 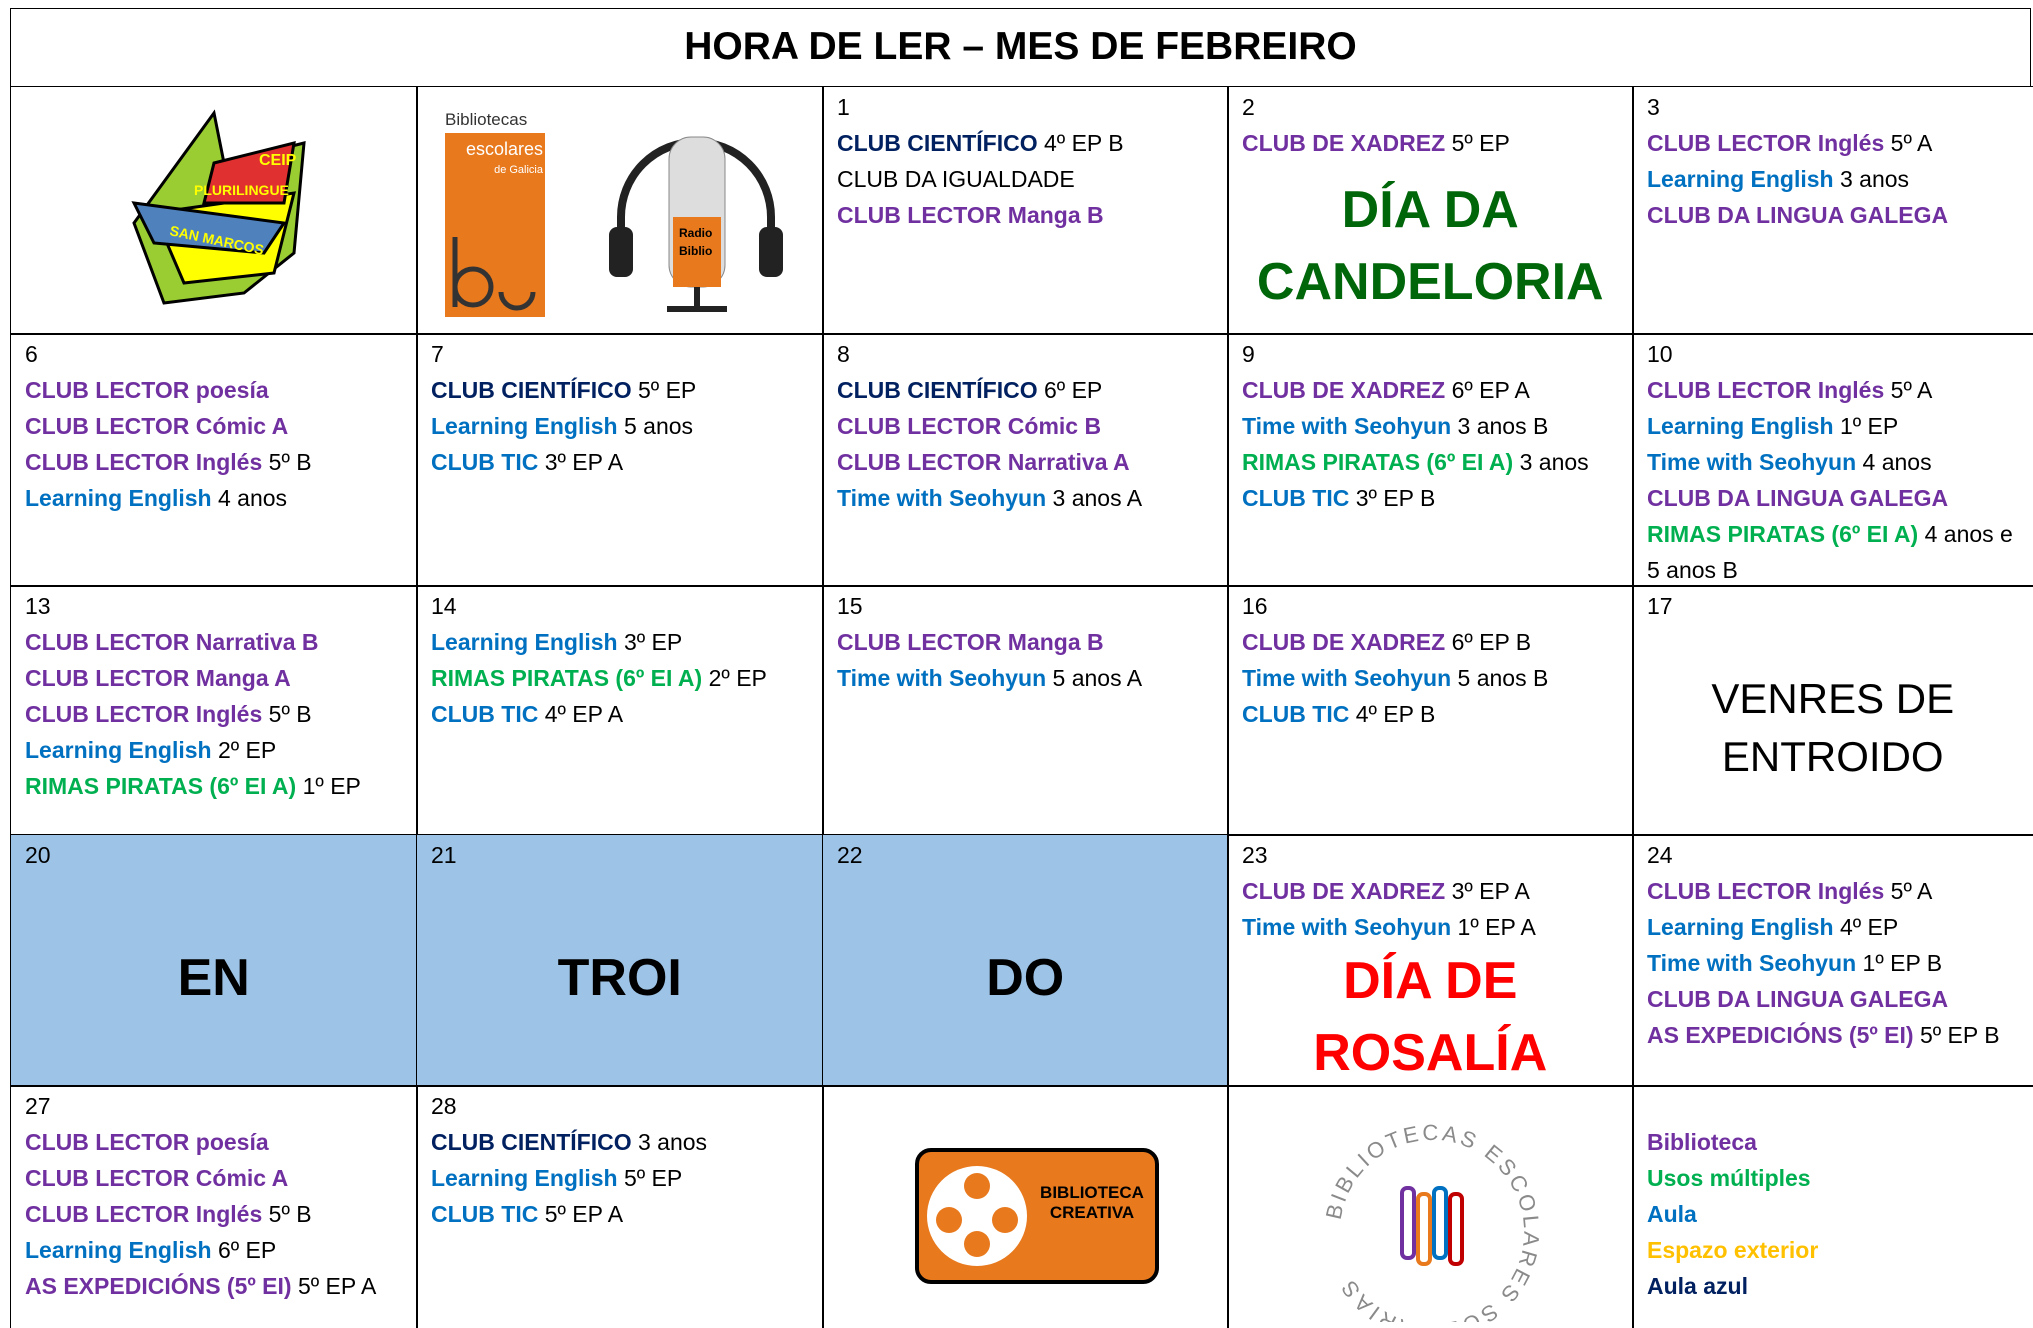 I want to click on activity-line: CLUB DE XADREZ 3º EP A, so click(x=1430, y=891).